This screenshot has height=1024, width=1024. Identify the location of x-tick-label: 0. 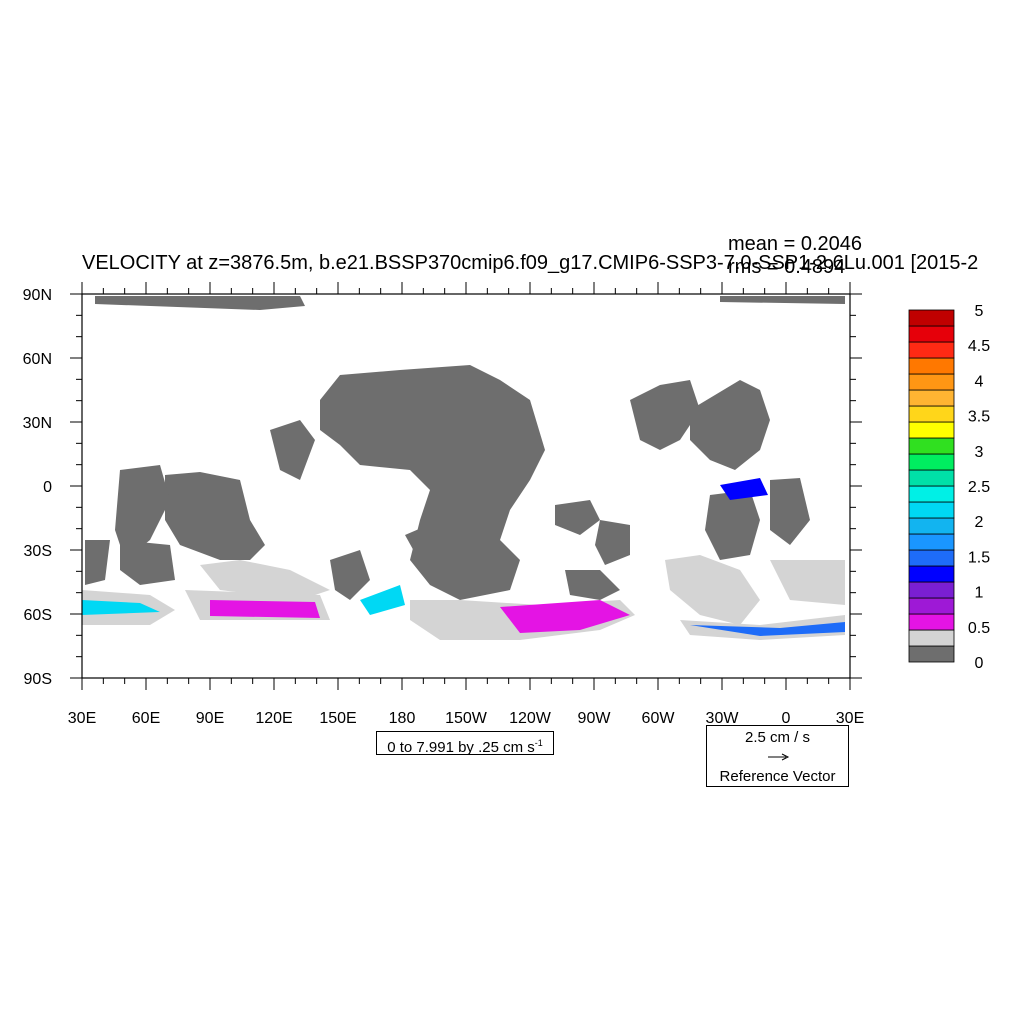
(786, 718).